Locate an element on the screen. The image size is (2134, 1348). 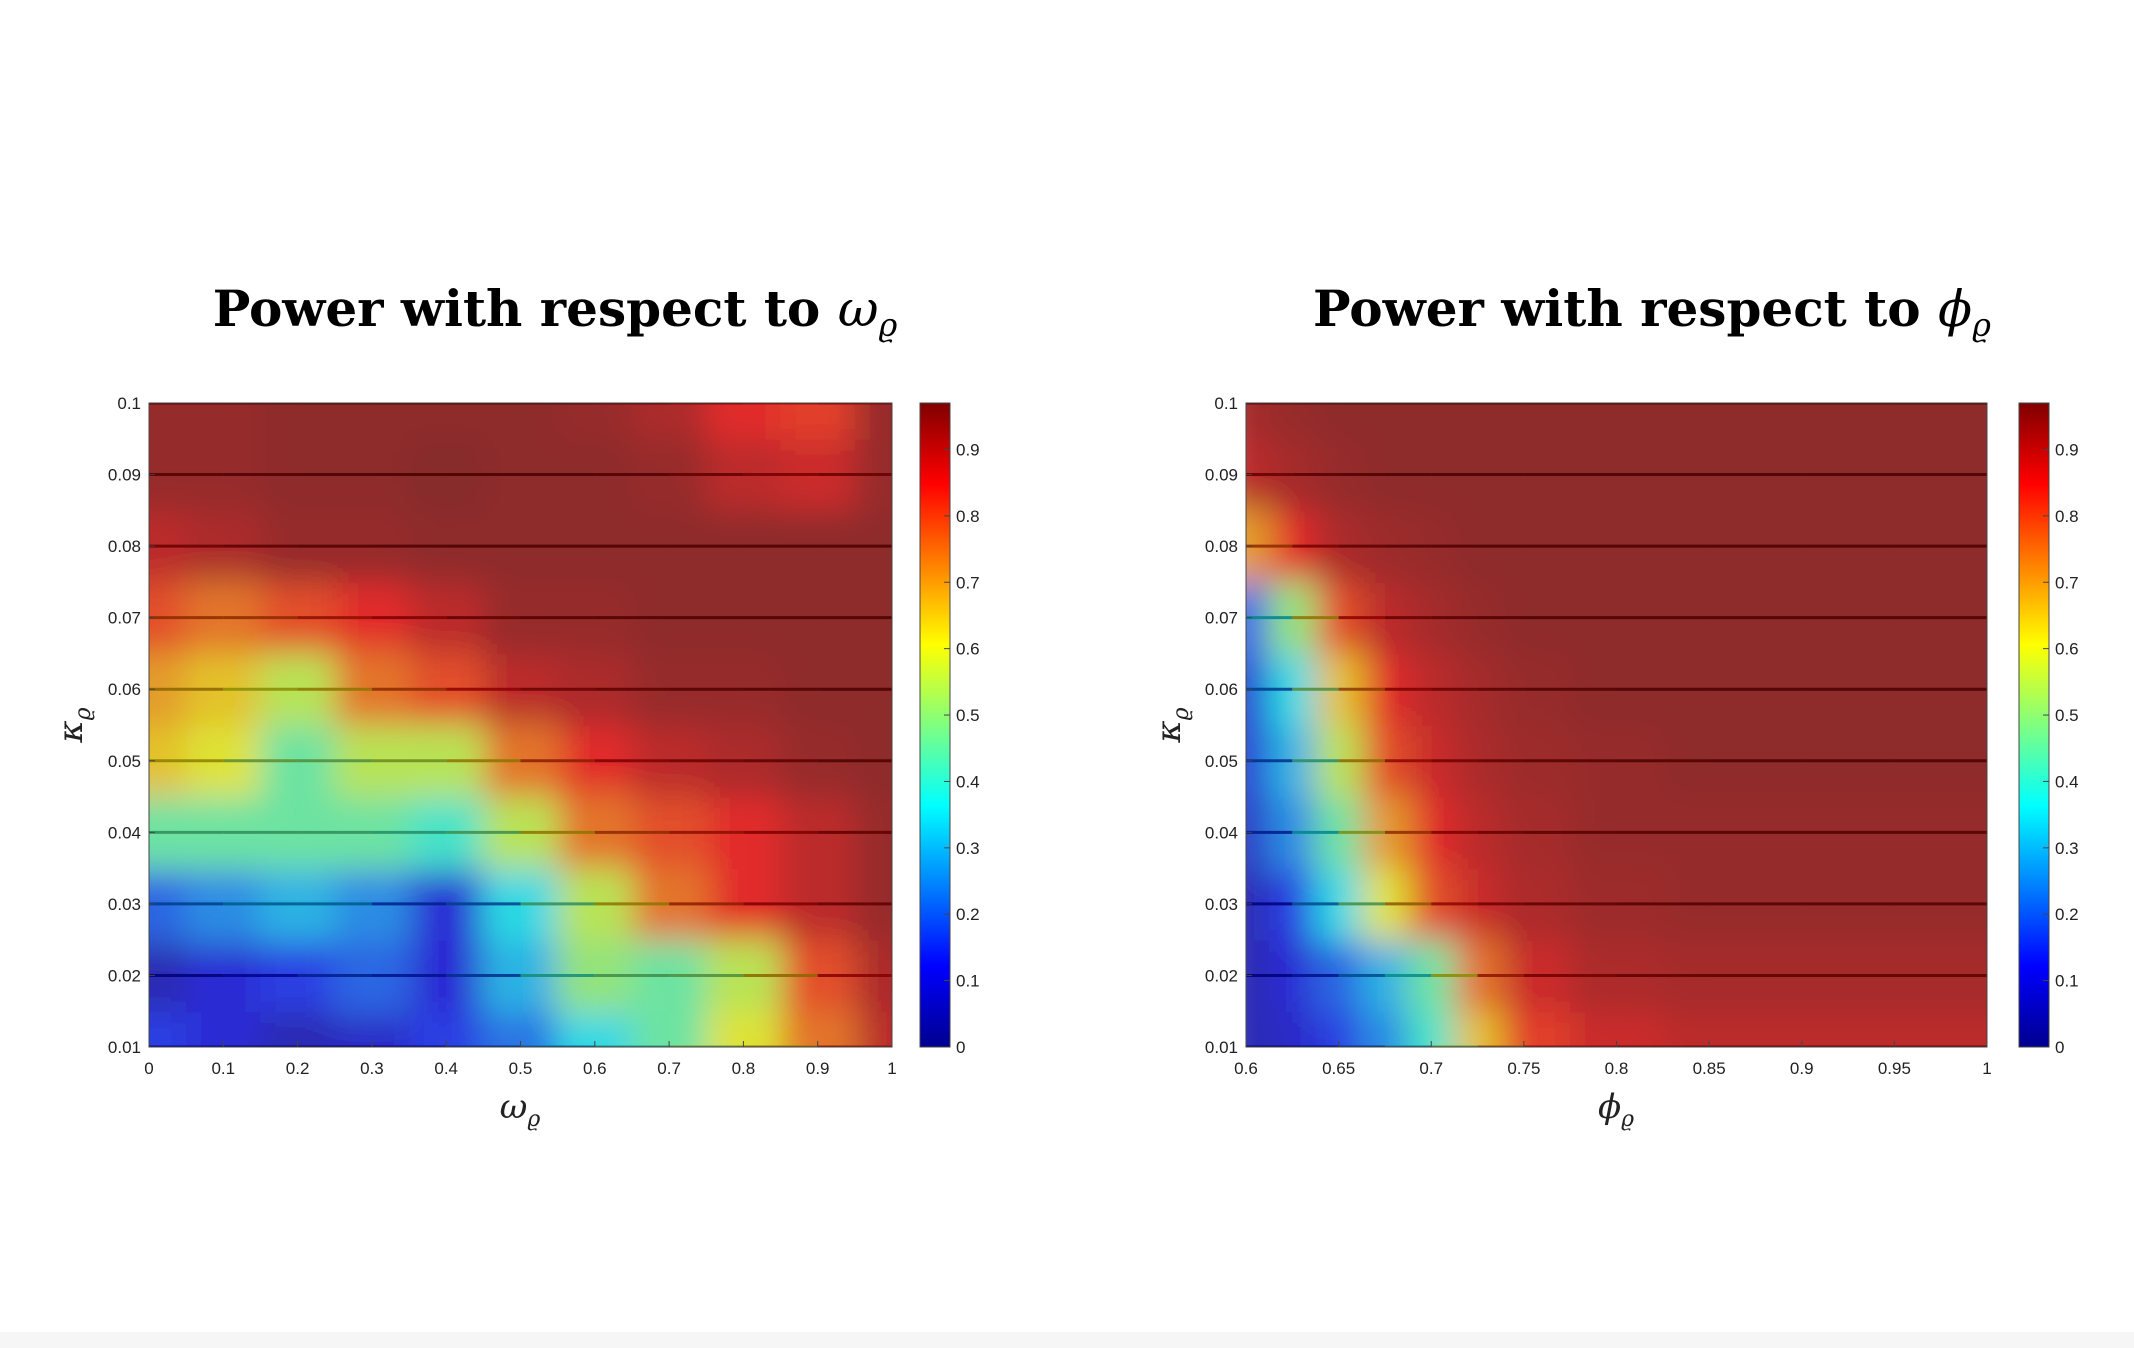
colorbar-tick-label: 0.6 is located at coordinates (2067, 649).